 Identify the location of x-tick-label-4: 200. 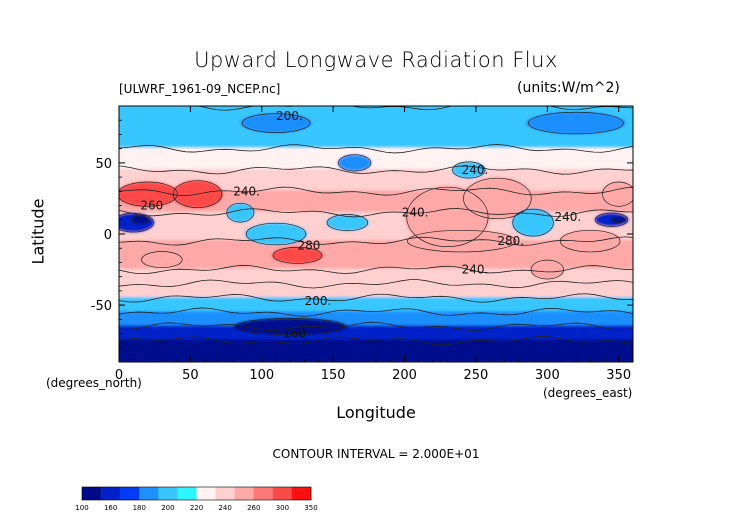
(404, 375).